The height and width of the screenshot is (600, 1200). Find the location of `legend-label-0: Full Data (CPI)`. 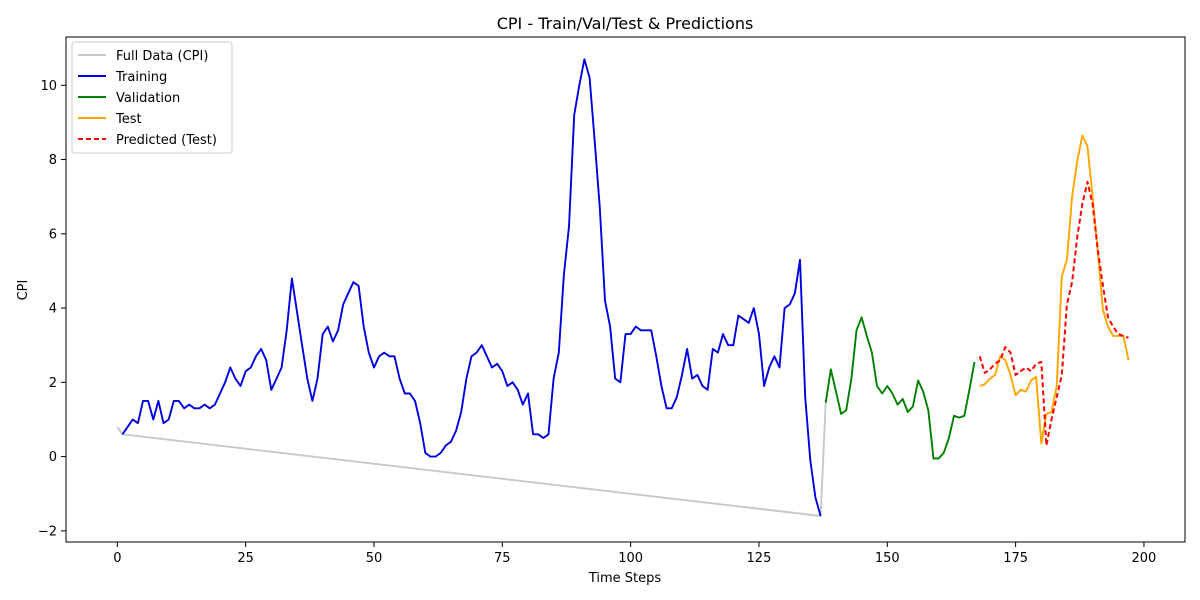

legend-label-0: Full Data (CPI) is located at coordinates (162, 56).